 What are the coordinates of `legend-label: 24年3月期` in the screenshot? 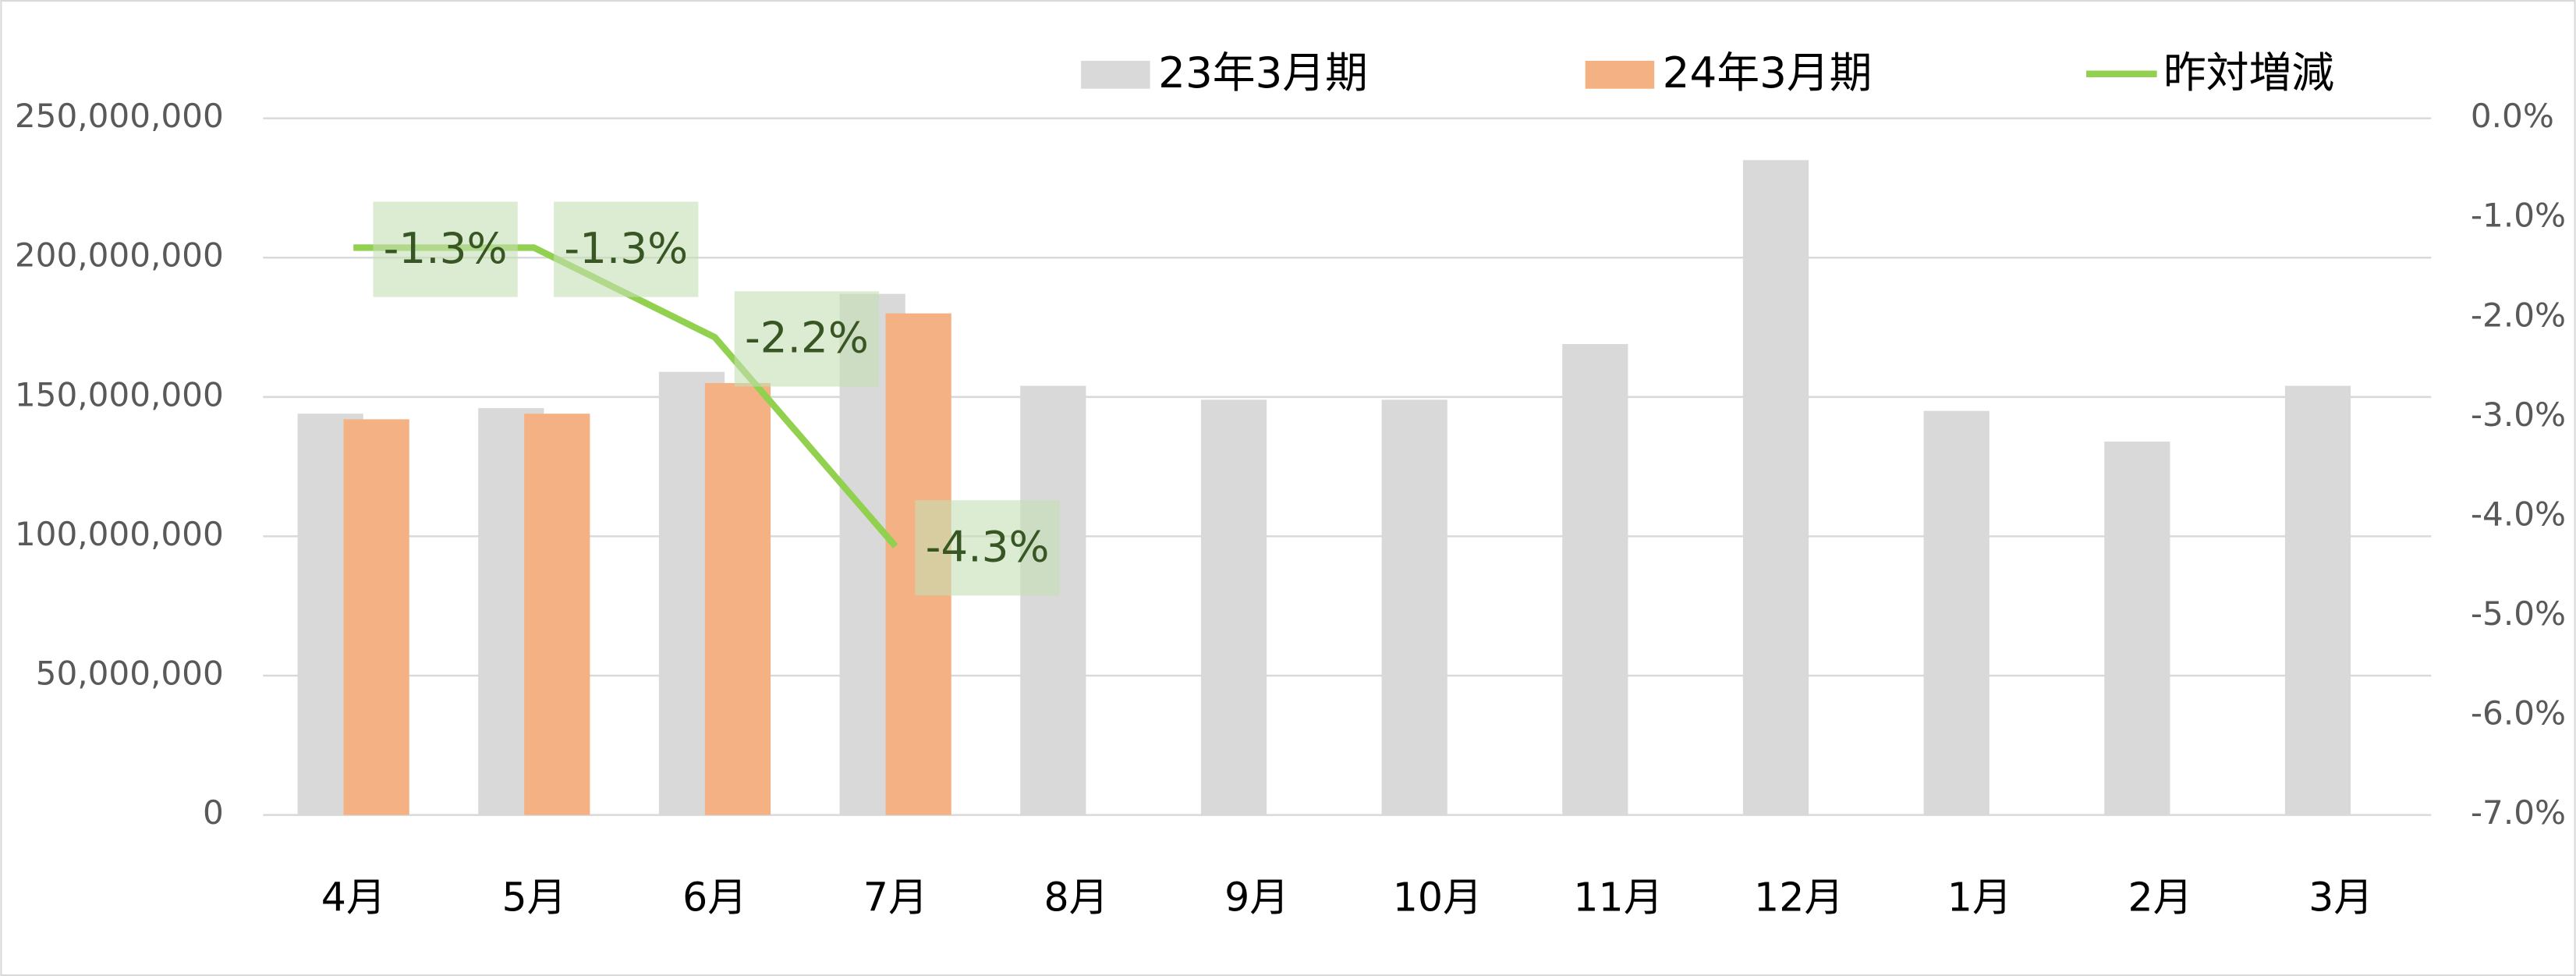 It's located at (1768, 73).